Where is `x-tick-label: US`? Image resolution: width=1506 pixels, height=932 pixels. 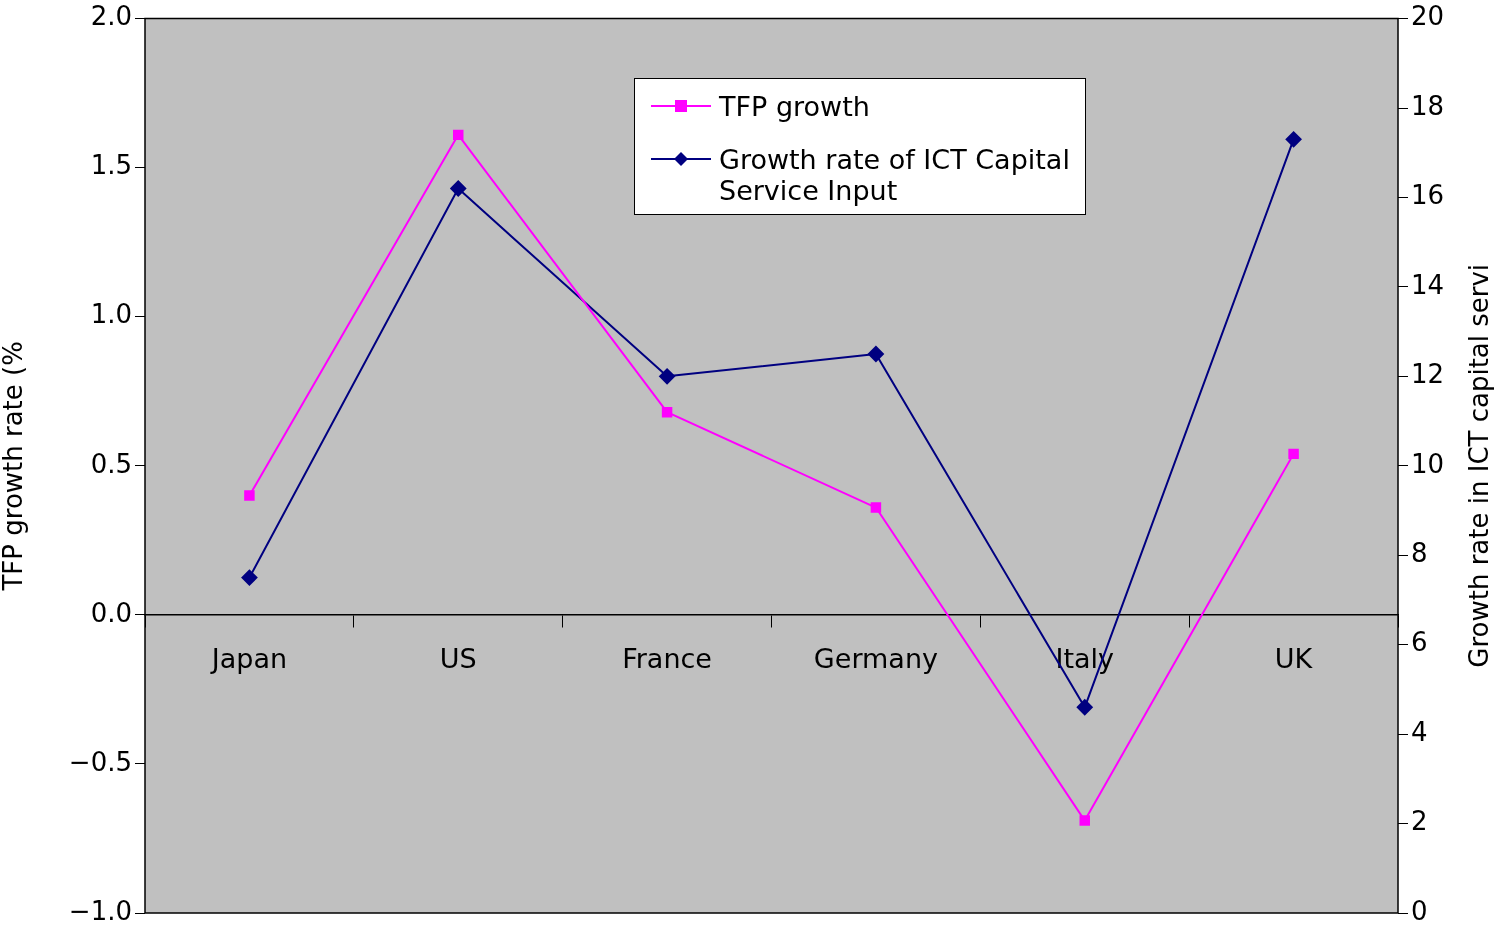 x-tick-label: US is located at coordinates (458, 659).